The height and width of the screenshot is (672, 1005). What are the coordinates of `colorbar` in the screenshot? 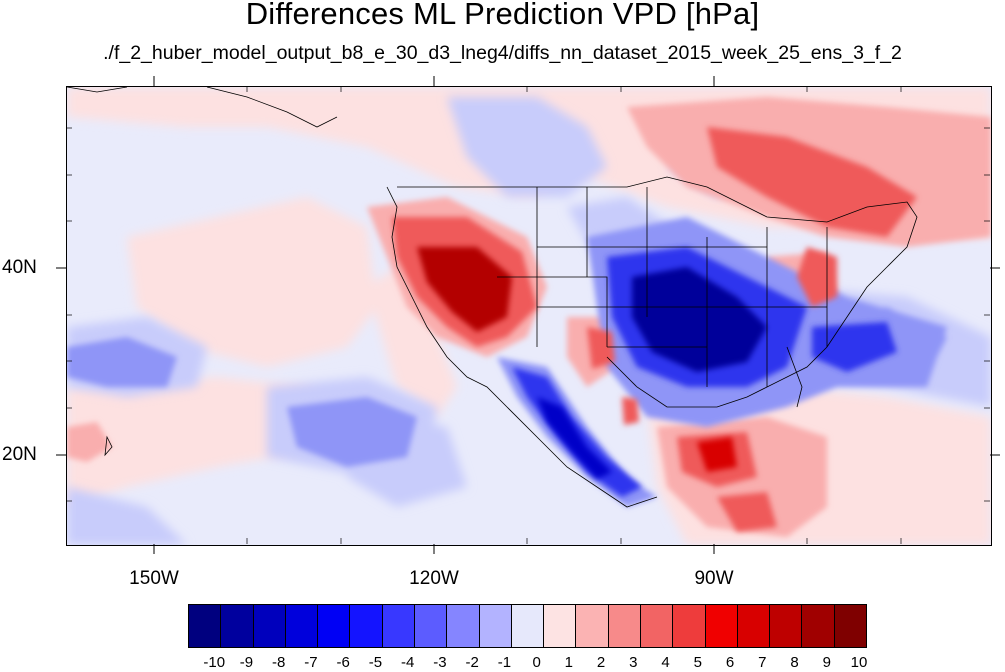 It's located at (527, 626).